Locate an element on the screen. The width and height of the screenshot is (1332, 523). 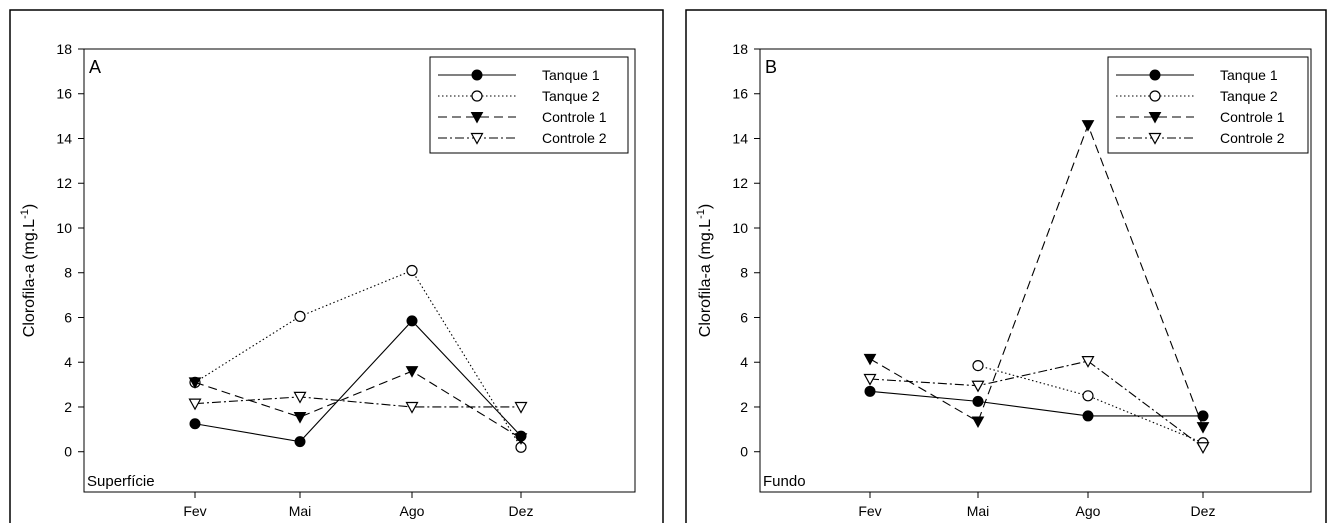
depth-label: Fundo is located at coordinates (784, 481).